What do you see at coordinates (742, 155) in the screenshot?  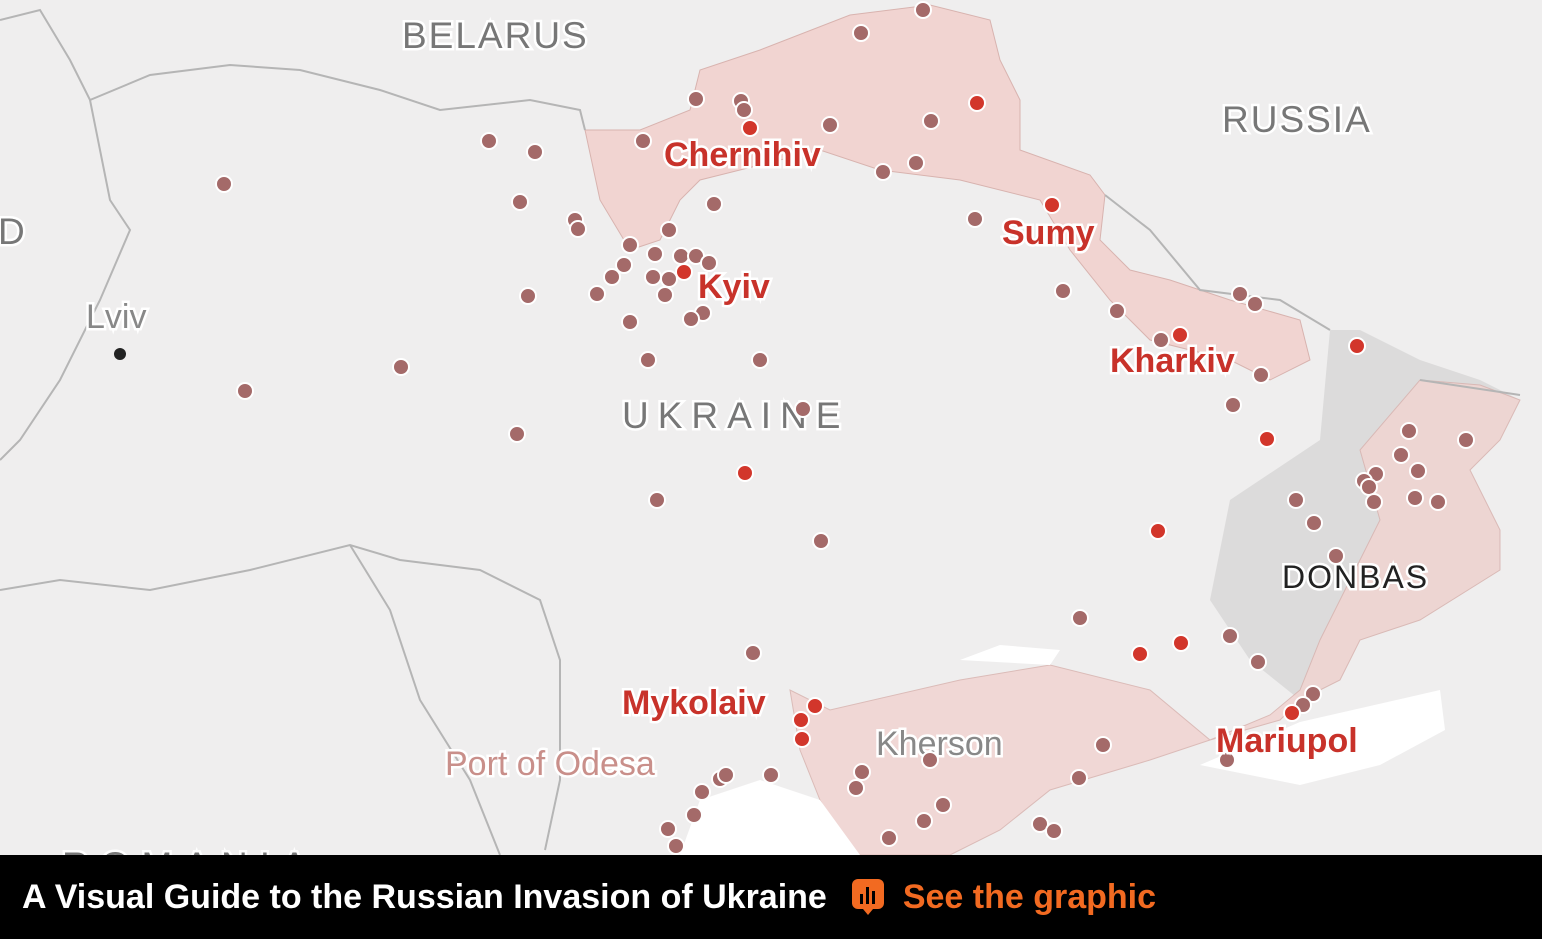 I see `city-label: Chernihiv` at bounding box center [742, 155].